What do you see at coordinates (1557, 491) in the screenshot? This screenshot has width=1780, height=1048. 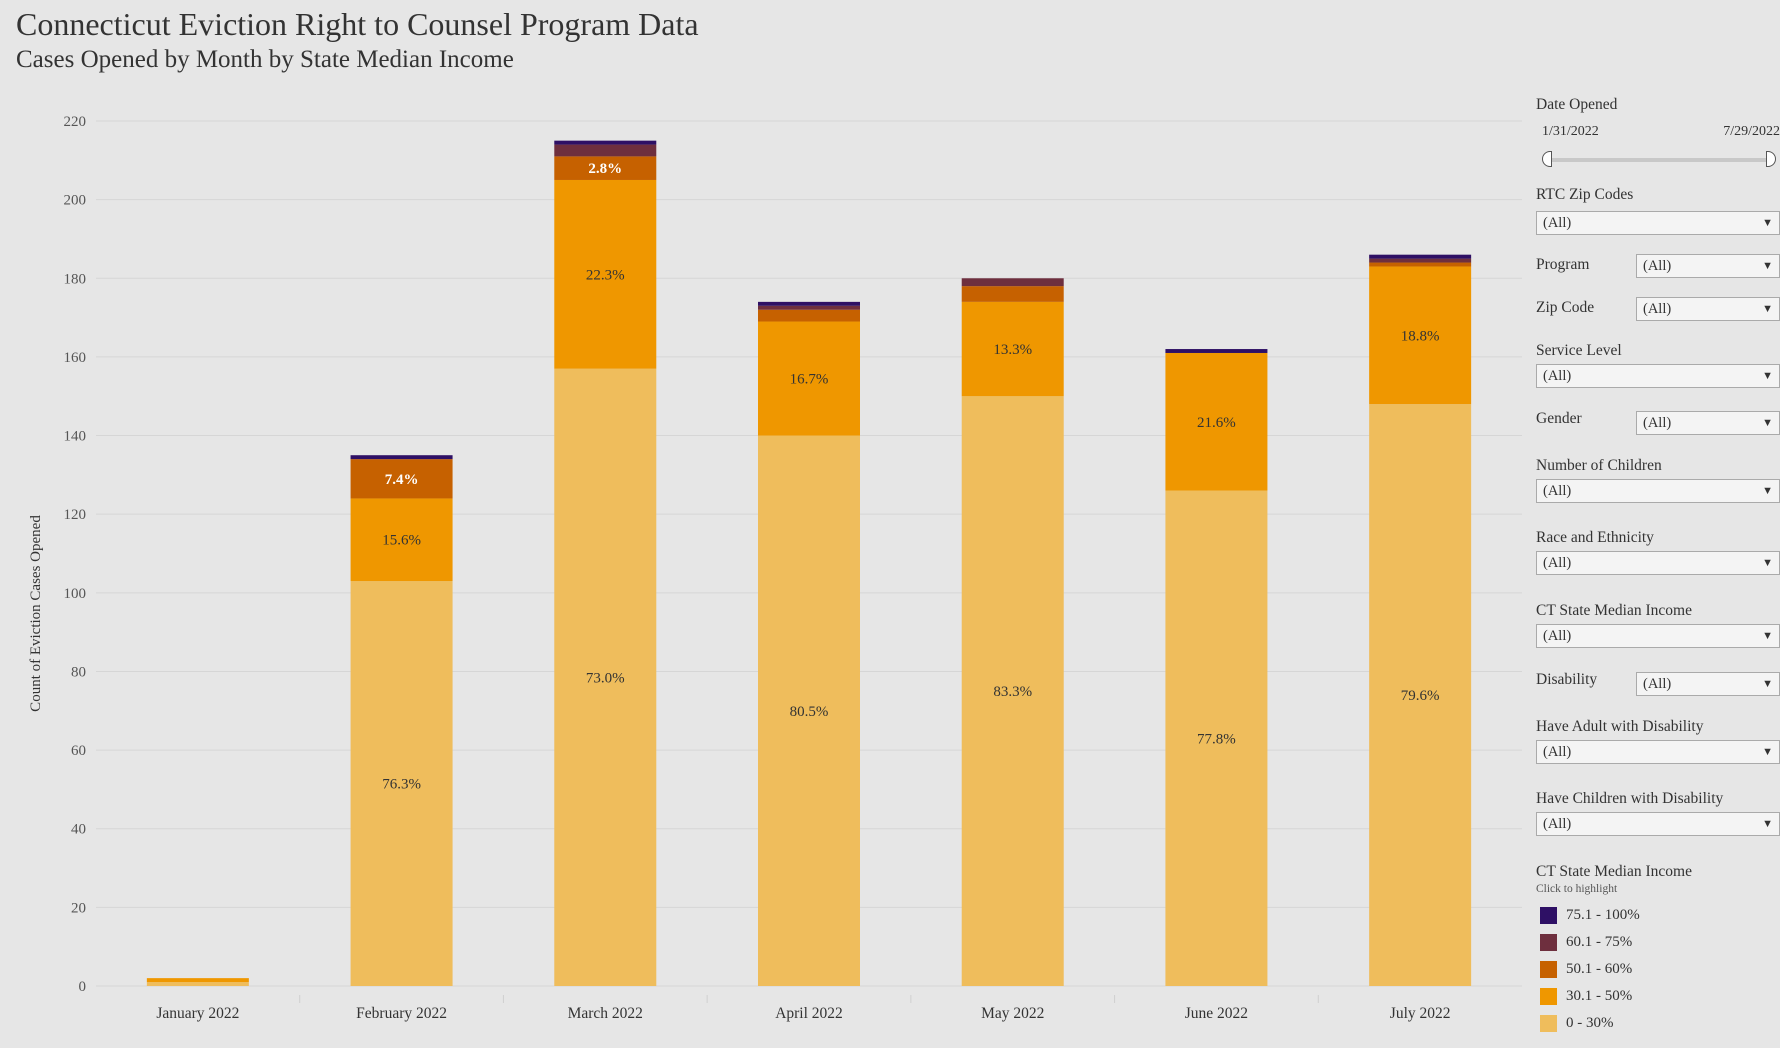 I see `number-of-children-value: (All)` at bounding box center [1557, 491].